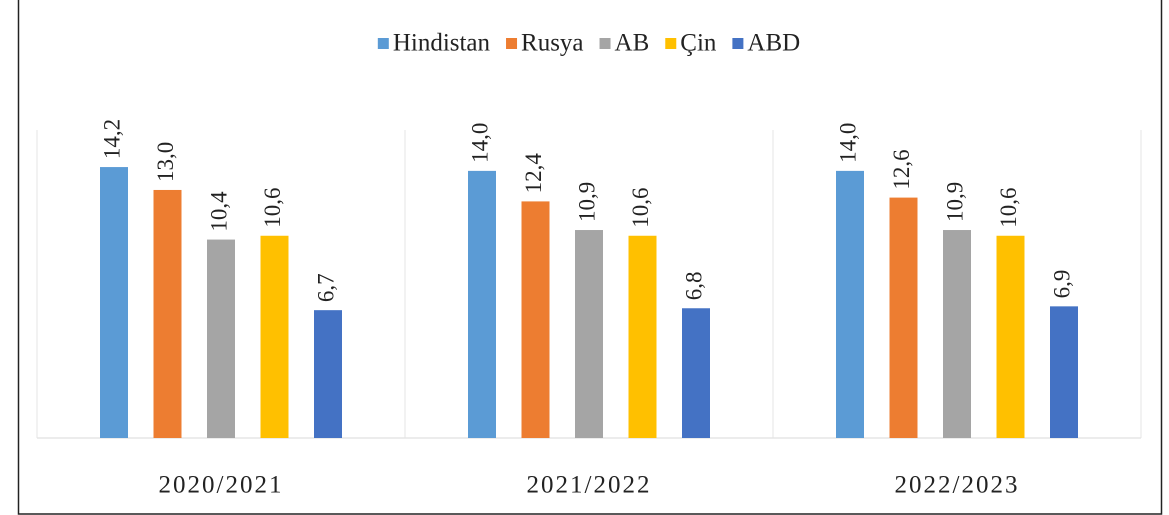 This screenshot has height=515, width=1169. I want to click on data-label: 6,9, so click(1061, 284).